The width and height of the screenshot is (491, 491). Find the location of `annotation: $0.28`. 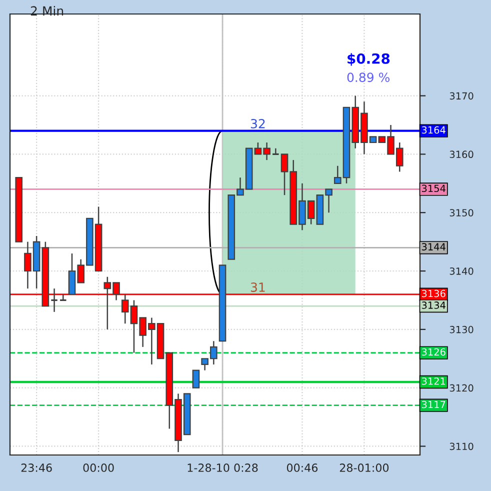

annotation: $0.28 is located at coordinates (369, 59).